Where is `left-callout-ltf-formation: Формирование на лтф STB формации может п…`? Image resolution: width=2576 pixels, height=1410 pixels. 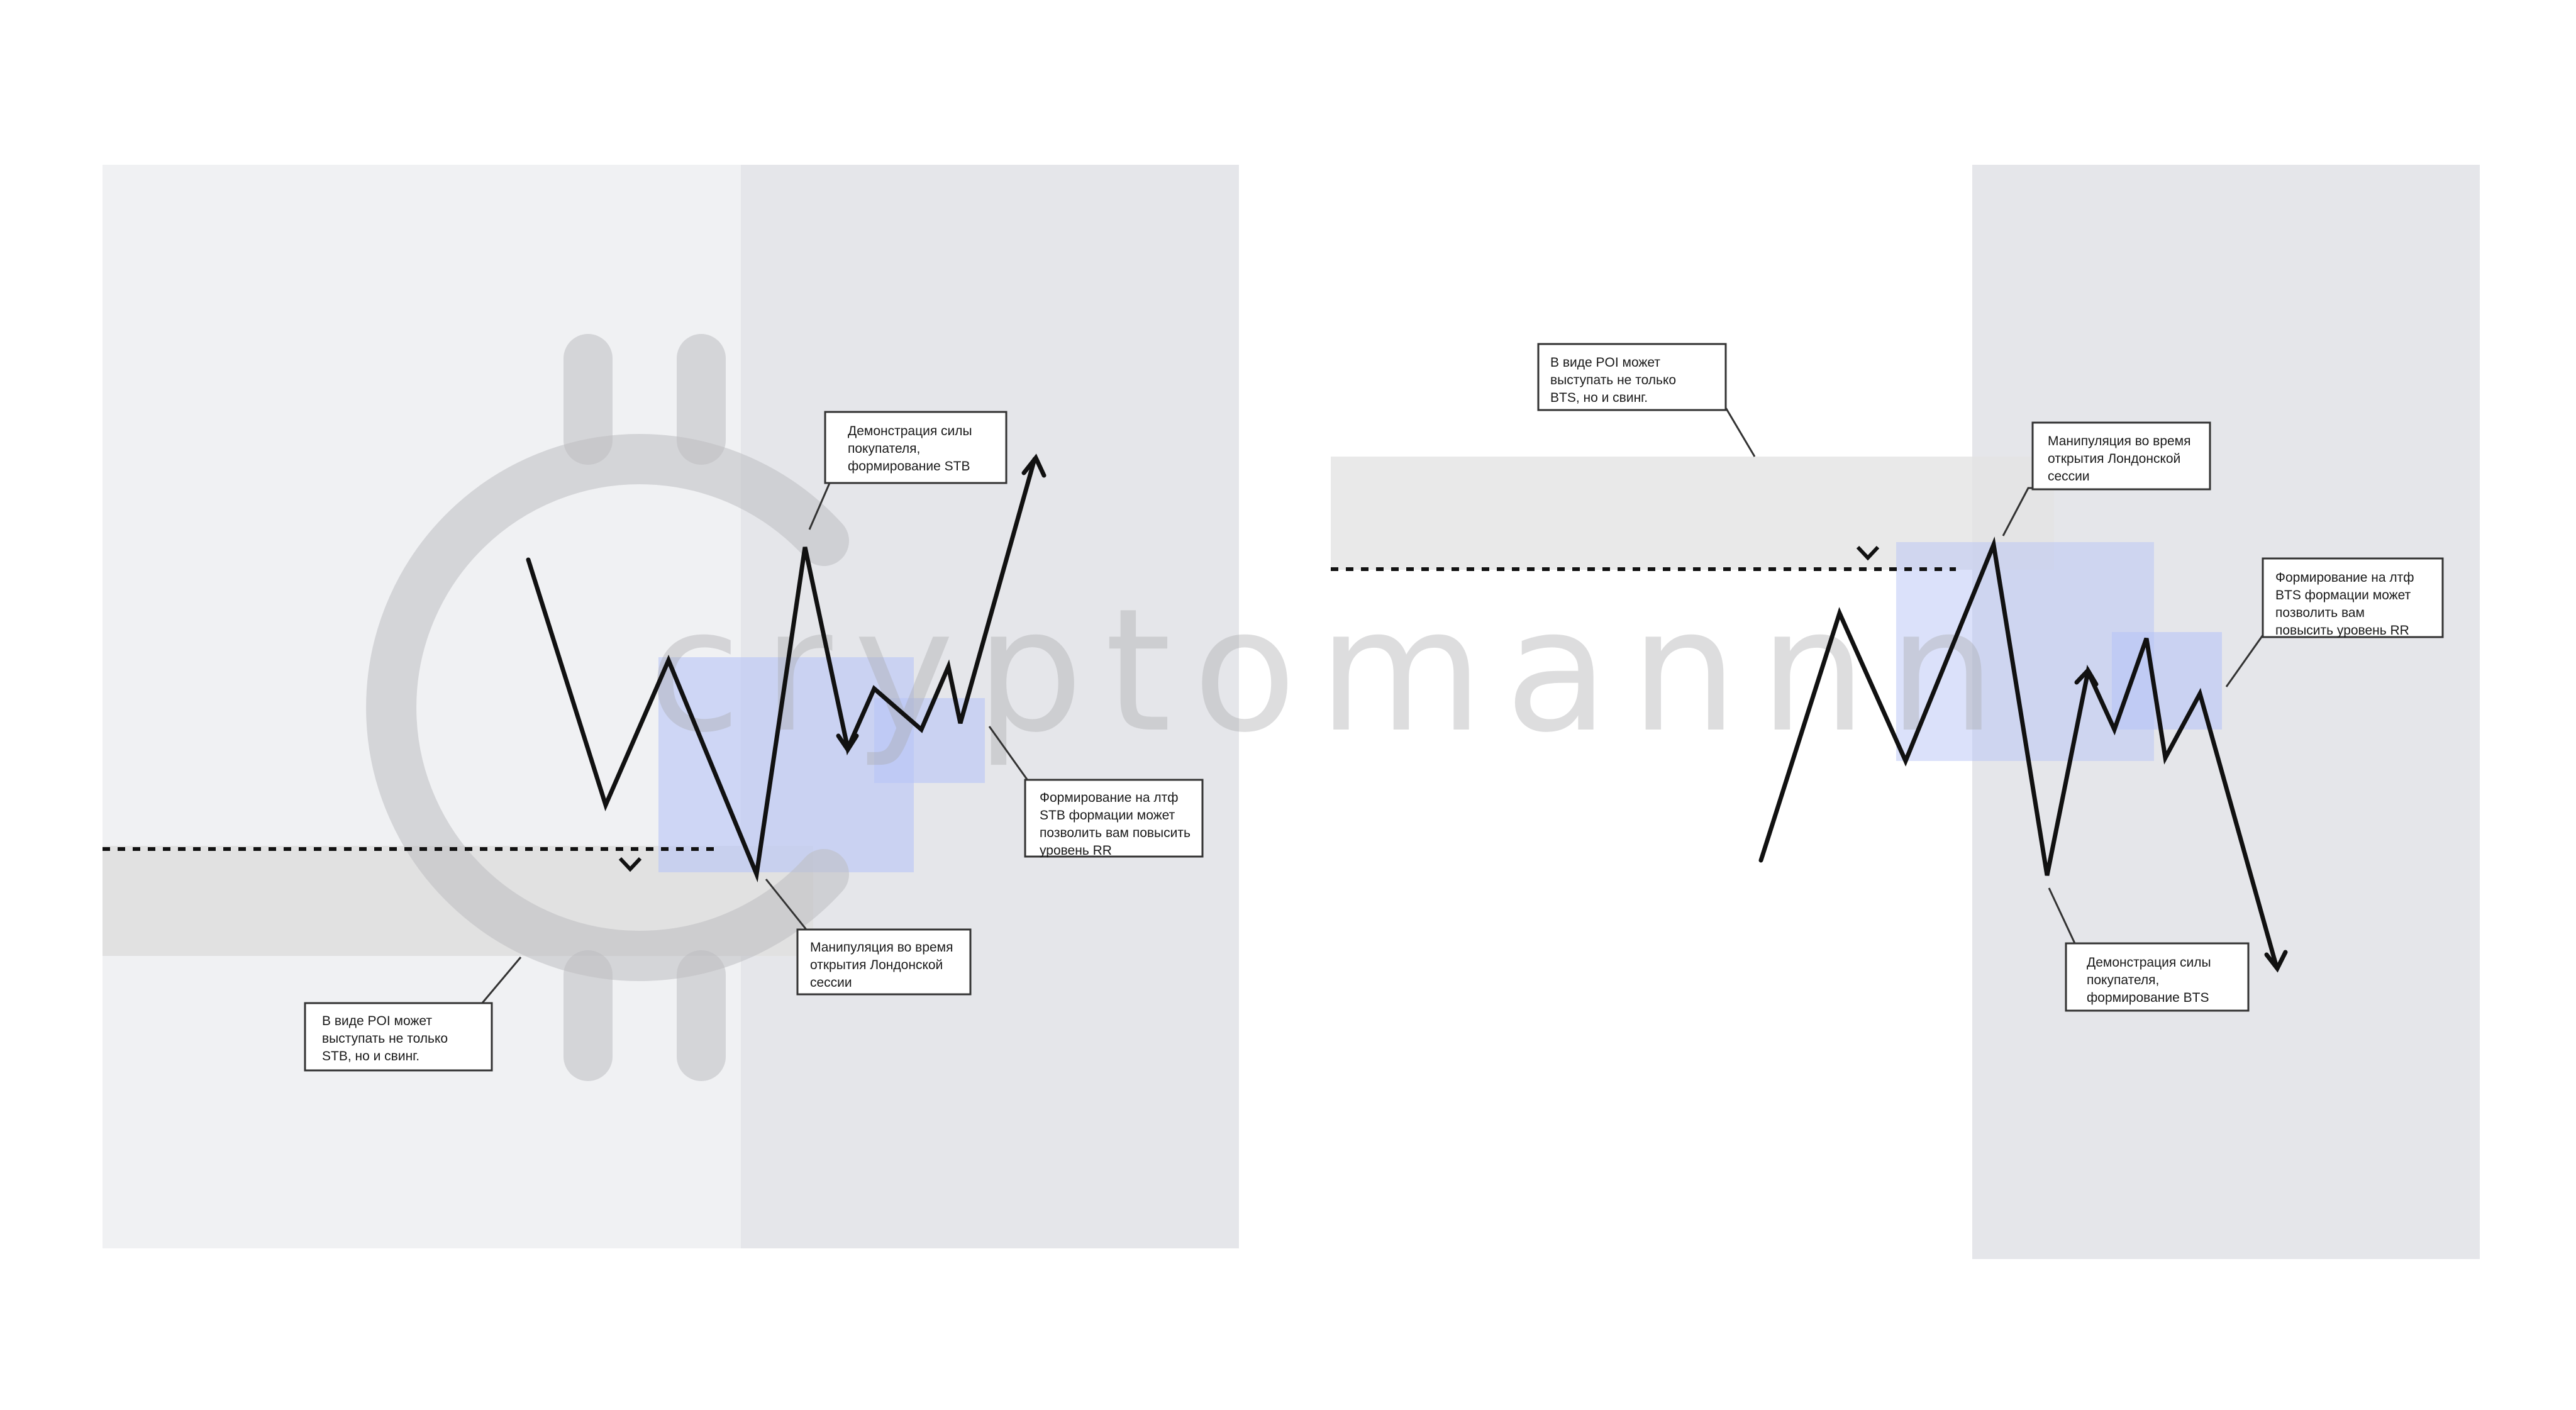
left-callout-ltf-formation: Формирование на лтф STB формации может п… is located at coordinates (1096, 792).